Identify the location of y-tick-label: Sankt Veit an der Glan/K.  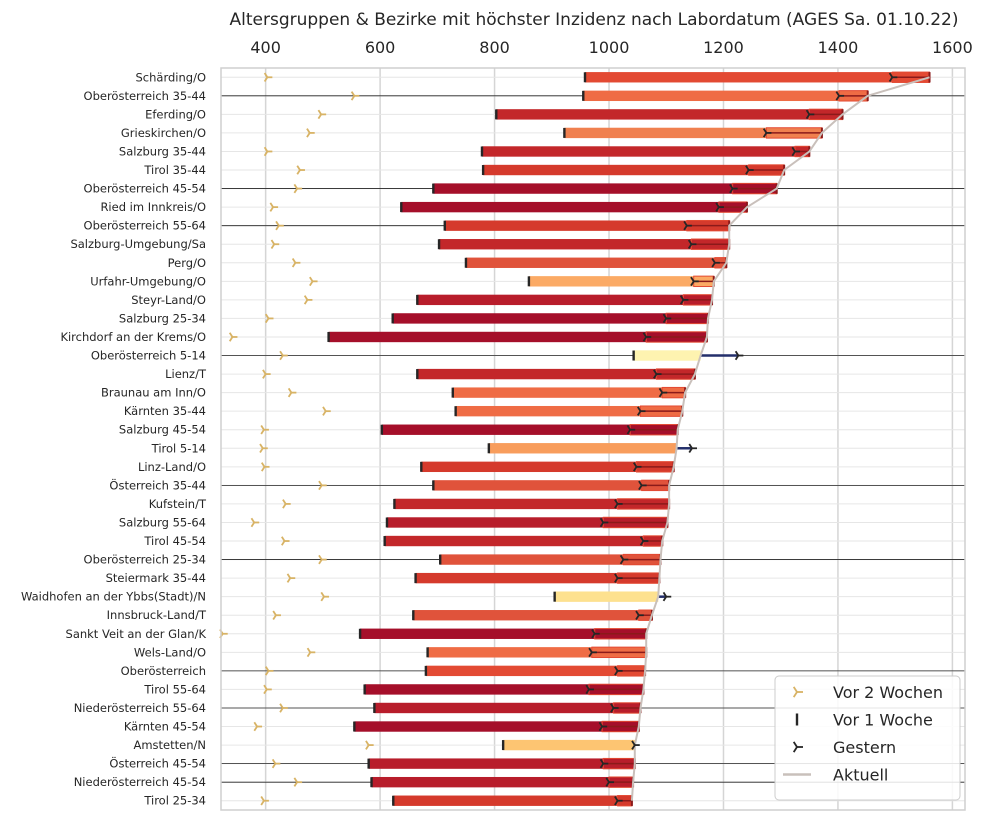
(136, 634).